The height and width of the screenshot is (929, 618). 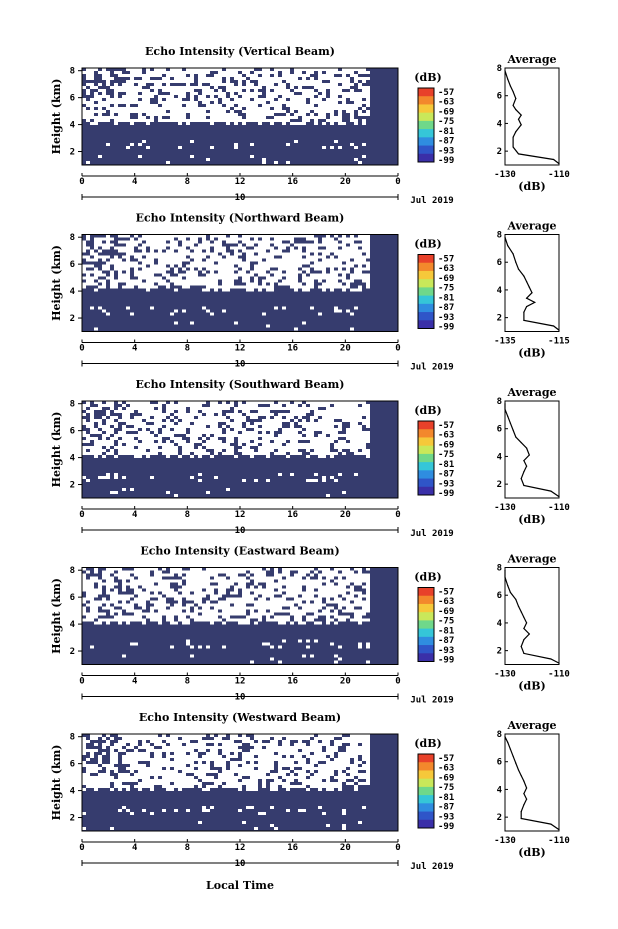 What do you see at coordinates (426, 633) in the screenshot?
I see `colorbar-swatch` at bounding box center [426, 633].